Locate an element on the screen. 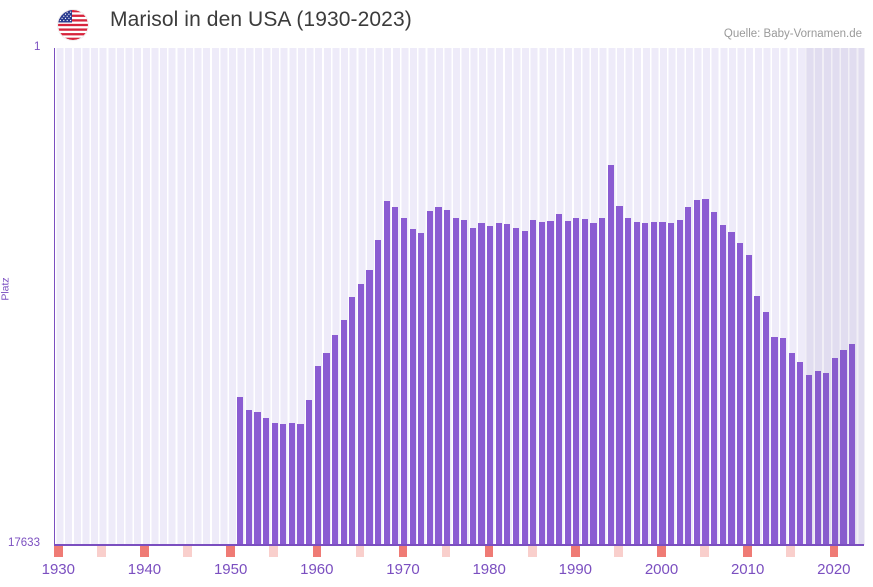 This screenshot has height=587, width=873. page-title: Marisol in den USA (1930-2023) is located at coordinates (261, 19).